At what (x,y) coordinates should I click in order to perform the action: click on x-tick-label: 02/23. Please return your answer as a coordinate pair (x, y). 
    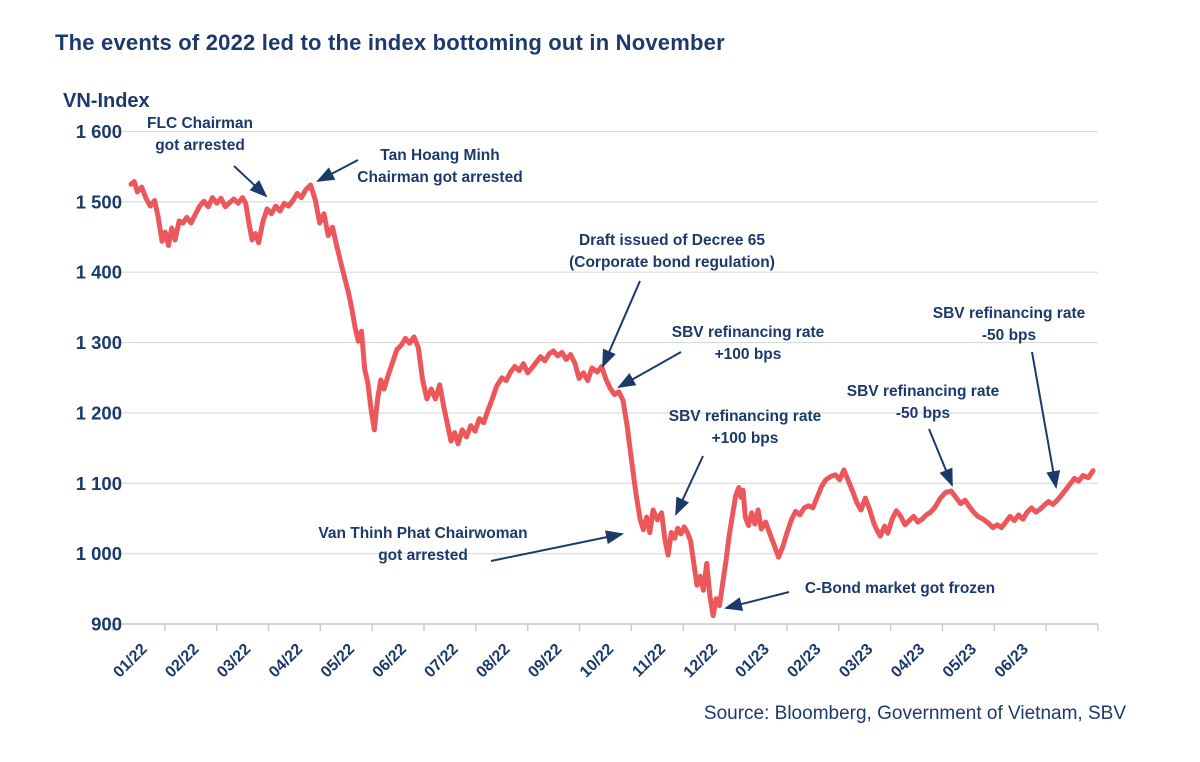
    Looking at the image, I should click on (804, 661).